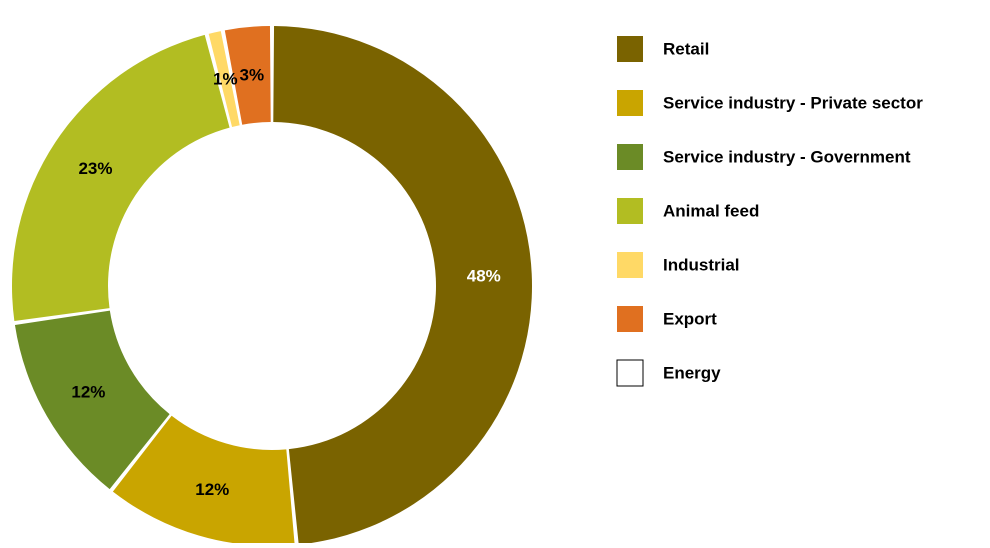 This screenshot has width=990, height=548. I want to click on slice-label-service-industry-government: 12%, so click(88, 392).